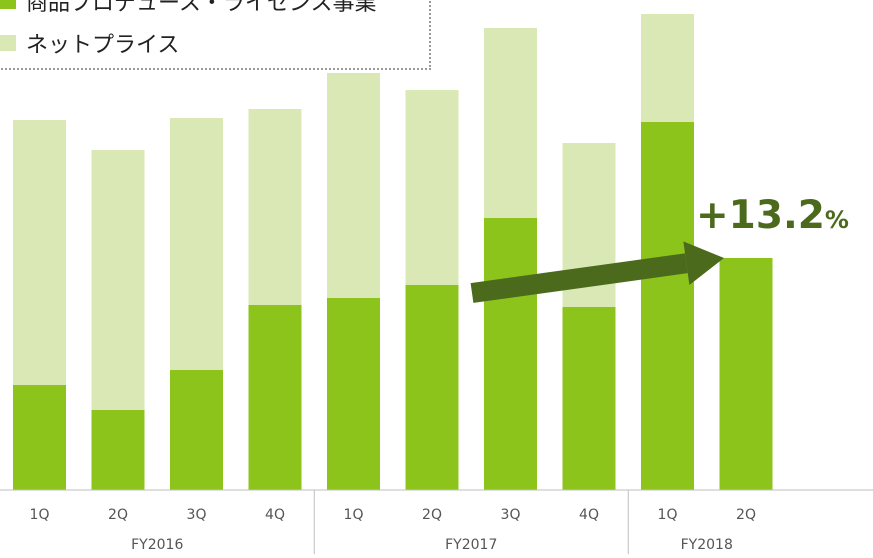 The width and height of the screenshot is (873, 558). I want to click on growth-arrow-group, so click(597, 272).